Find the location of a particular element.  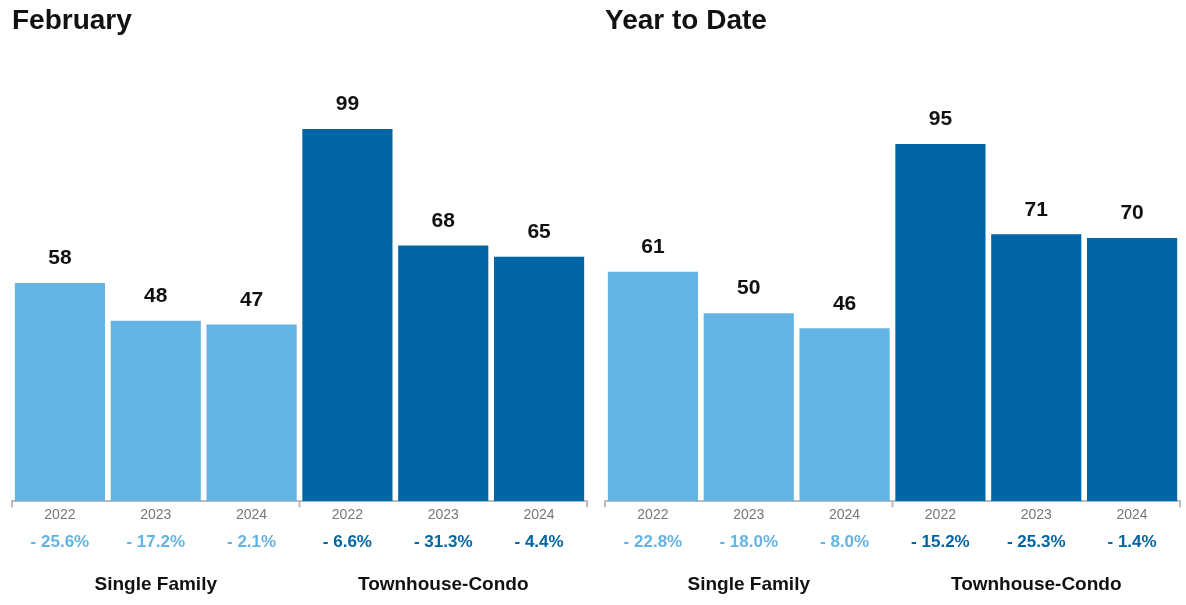

data-label: 99 is located at coordinates (347, 103).